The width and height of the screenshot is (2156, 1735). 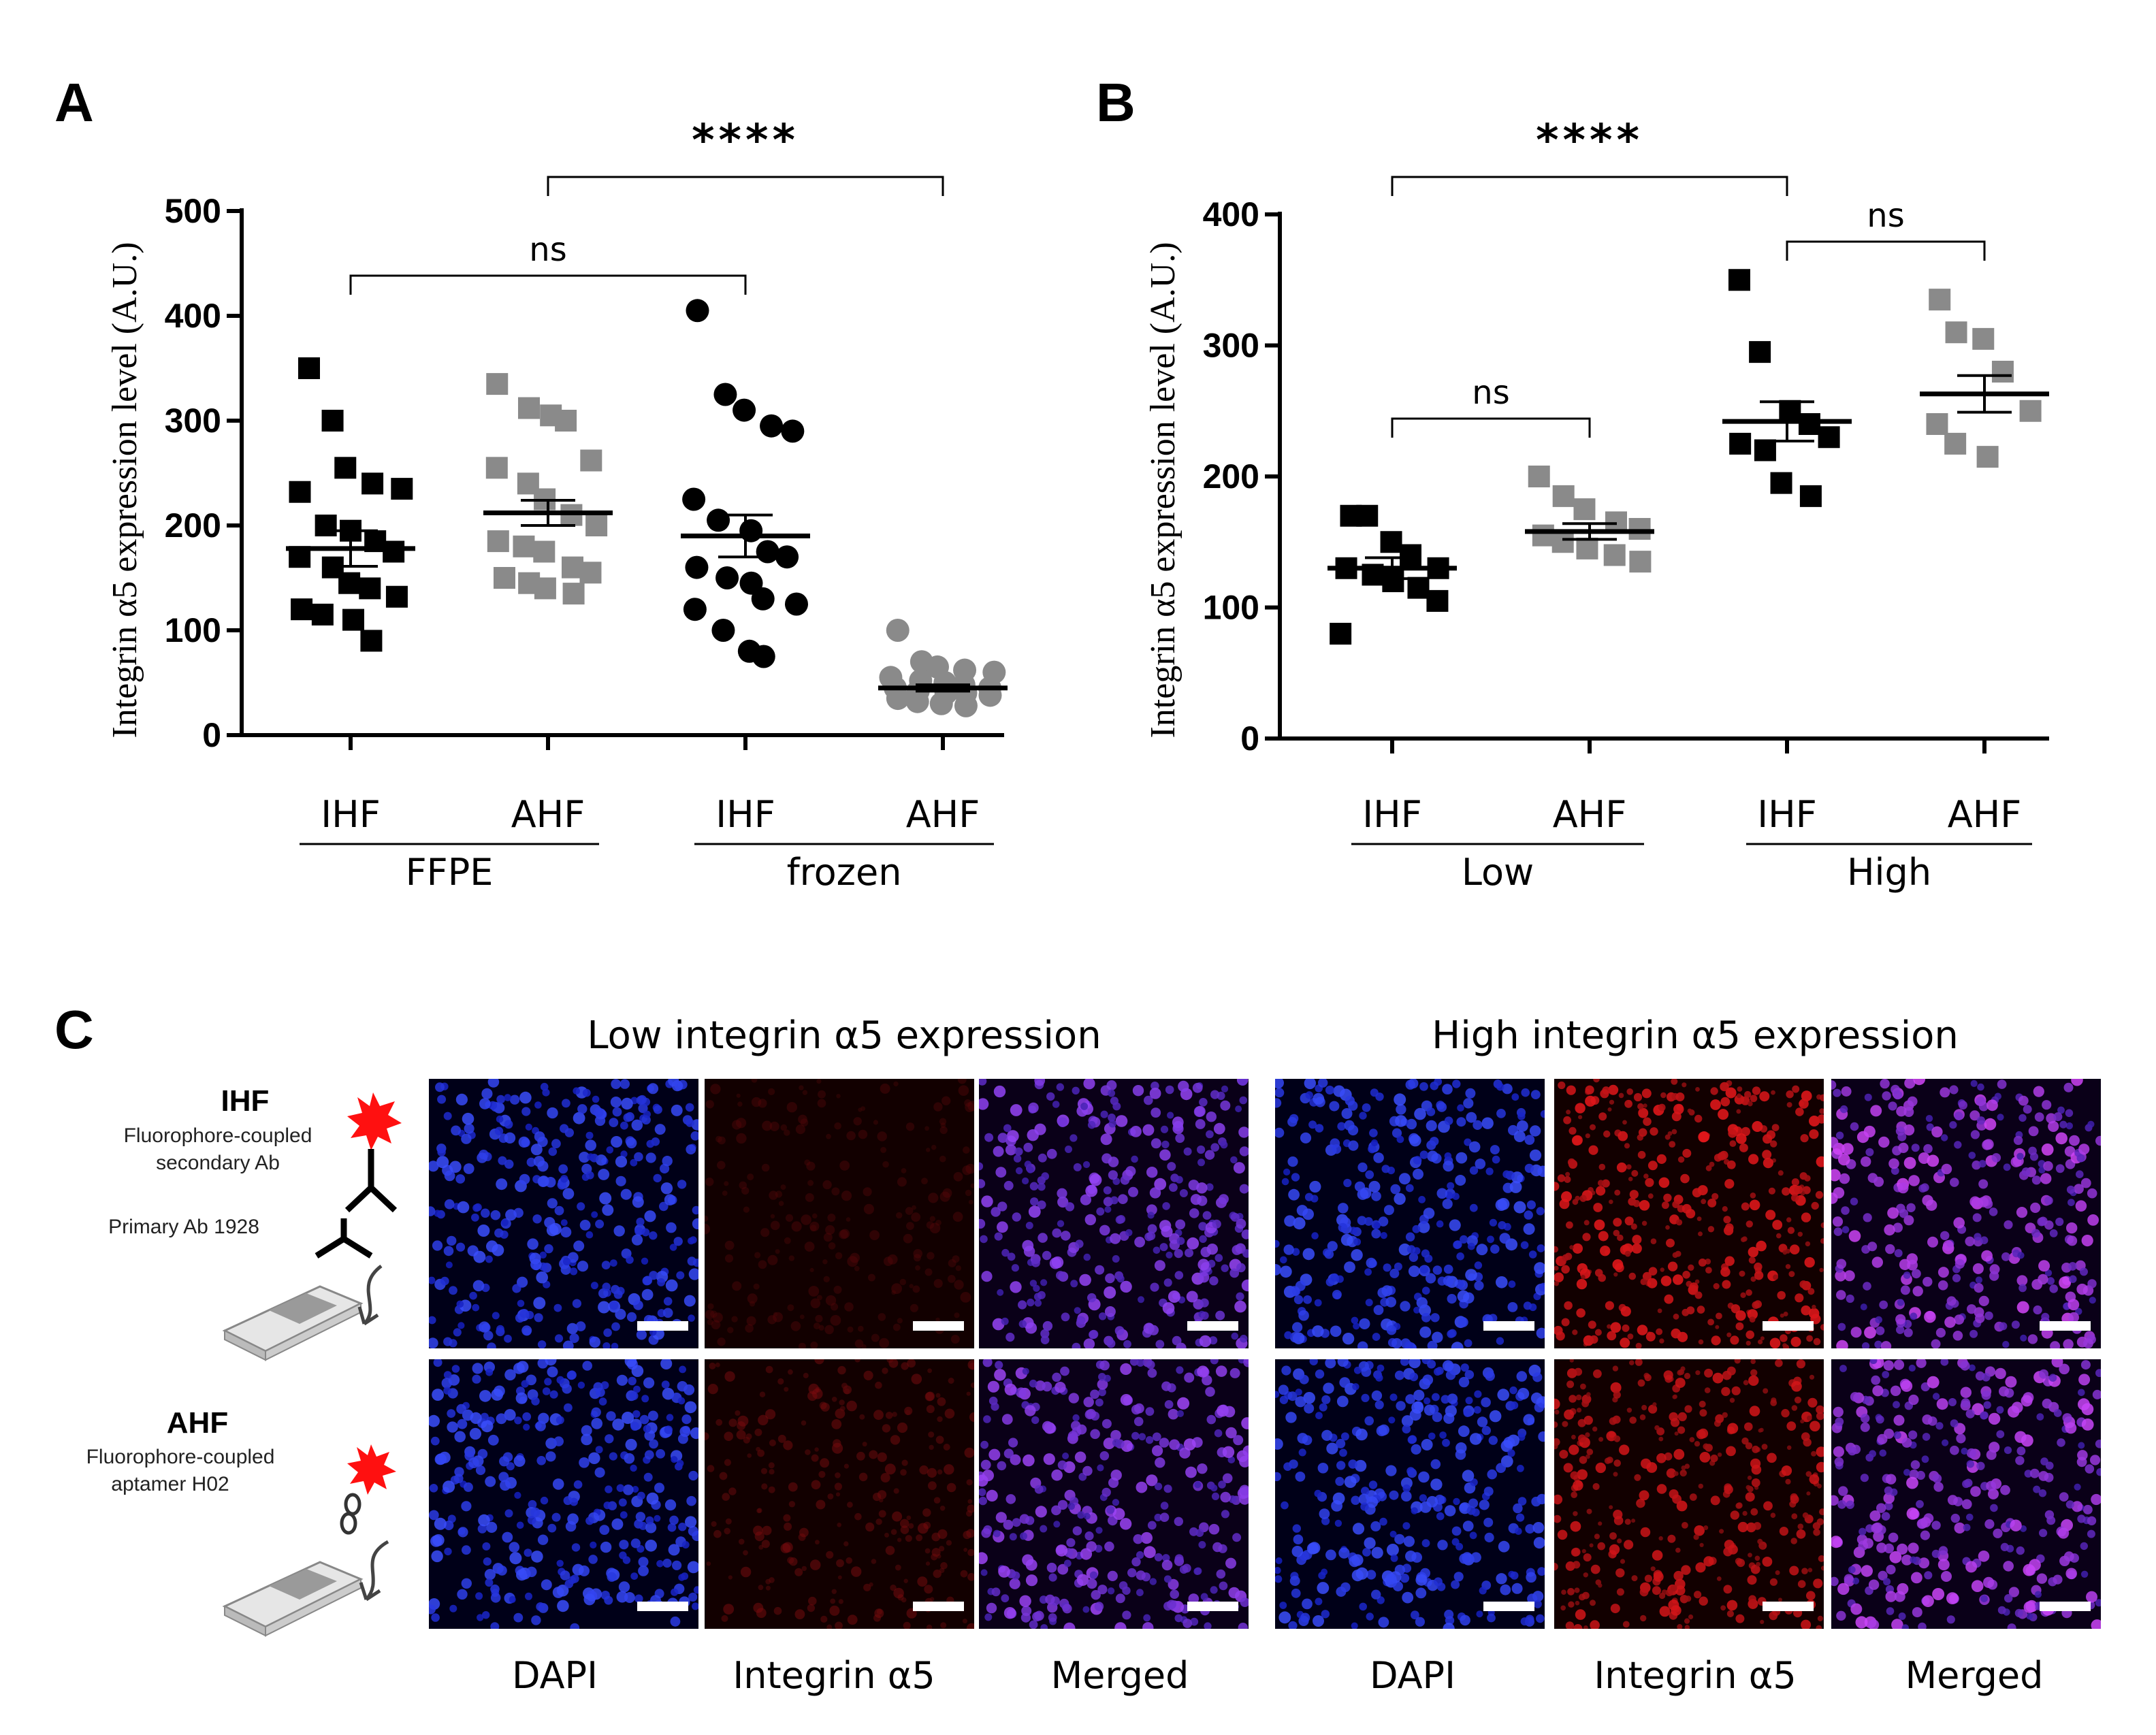 I want to click on data-point, so click(x=1639, y=529).